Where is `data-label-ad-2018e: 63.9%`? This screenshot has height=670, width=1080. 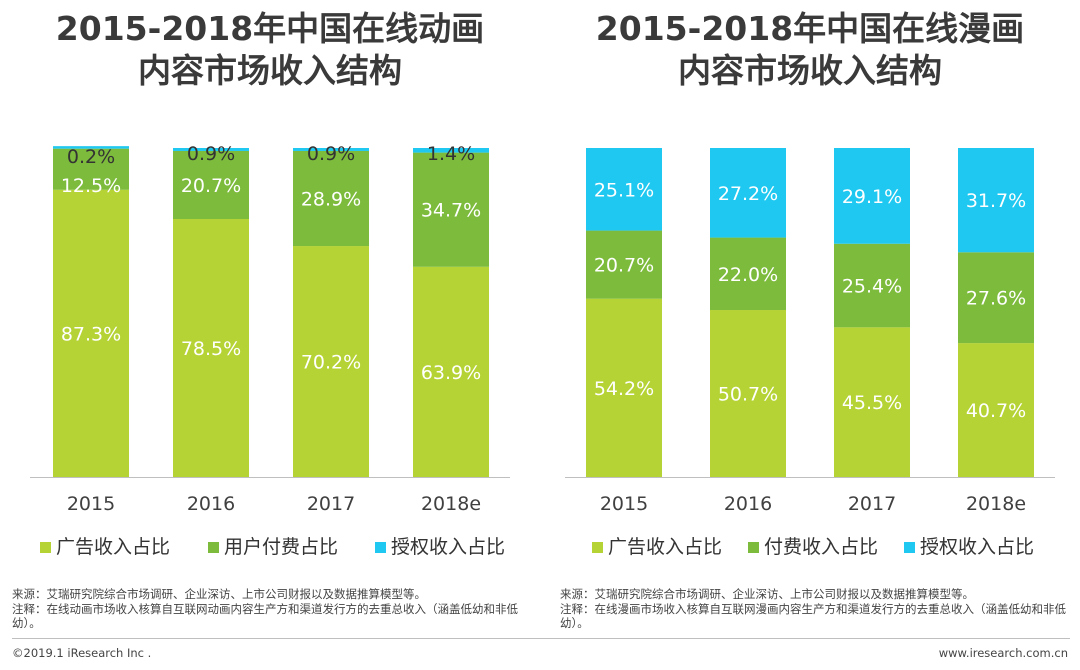 data-label-ad-2018e: 63.9% is located at coordinates (451, 373).